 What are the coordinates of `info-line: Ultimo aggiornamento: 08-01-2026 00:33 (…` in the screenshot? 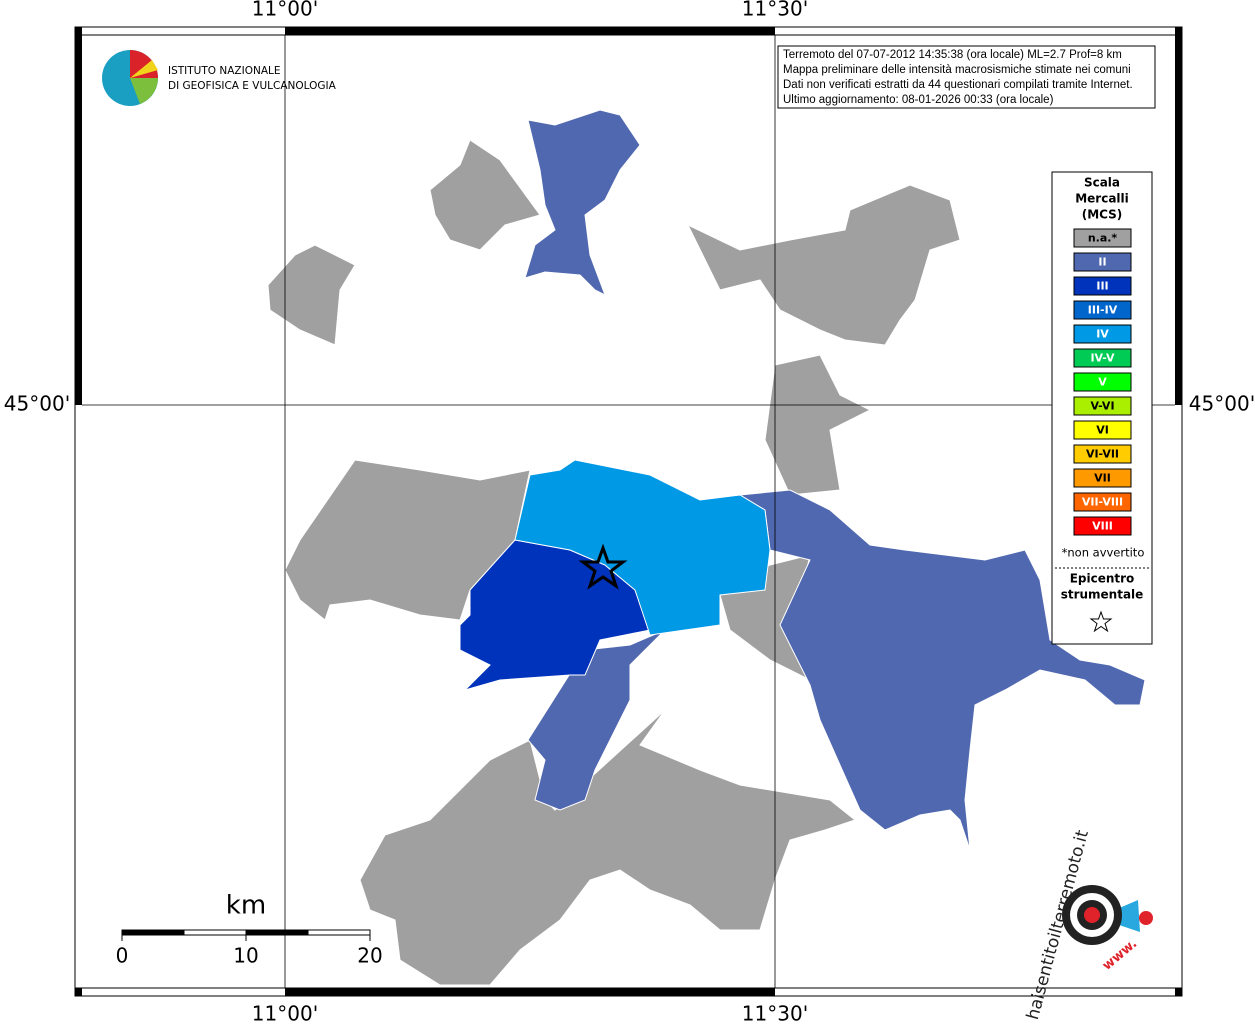 It's located at (918, 100).